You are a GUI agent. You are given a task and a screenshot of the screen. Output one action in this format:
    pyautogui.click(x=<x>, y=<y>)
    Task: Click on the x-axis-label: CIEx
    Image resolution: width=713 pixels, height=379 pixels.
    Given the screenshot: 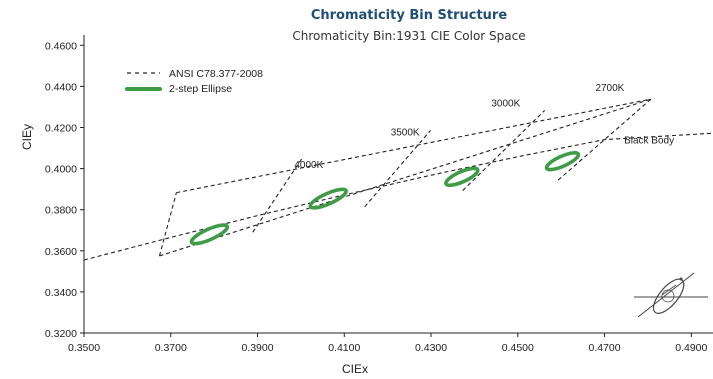 What is the action you would take?
    pyautogui.click(x=355, y=369)
    